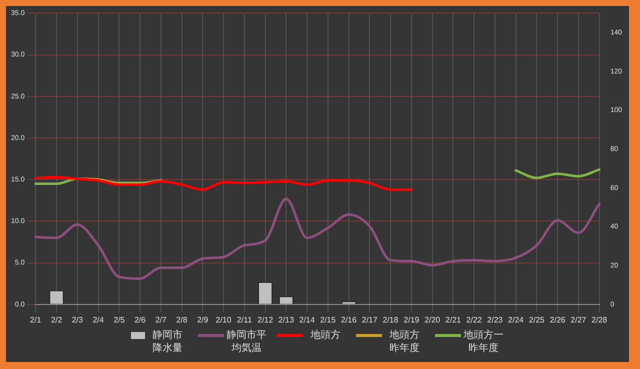 The width and height of the screenshot is (640, 369). What do you see at coordinates (578, 319) in the screenshot?
I see `x-tick-label: 2/27` at bounding box center [578, 319].